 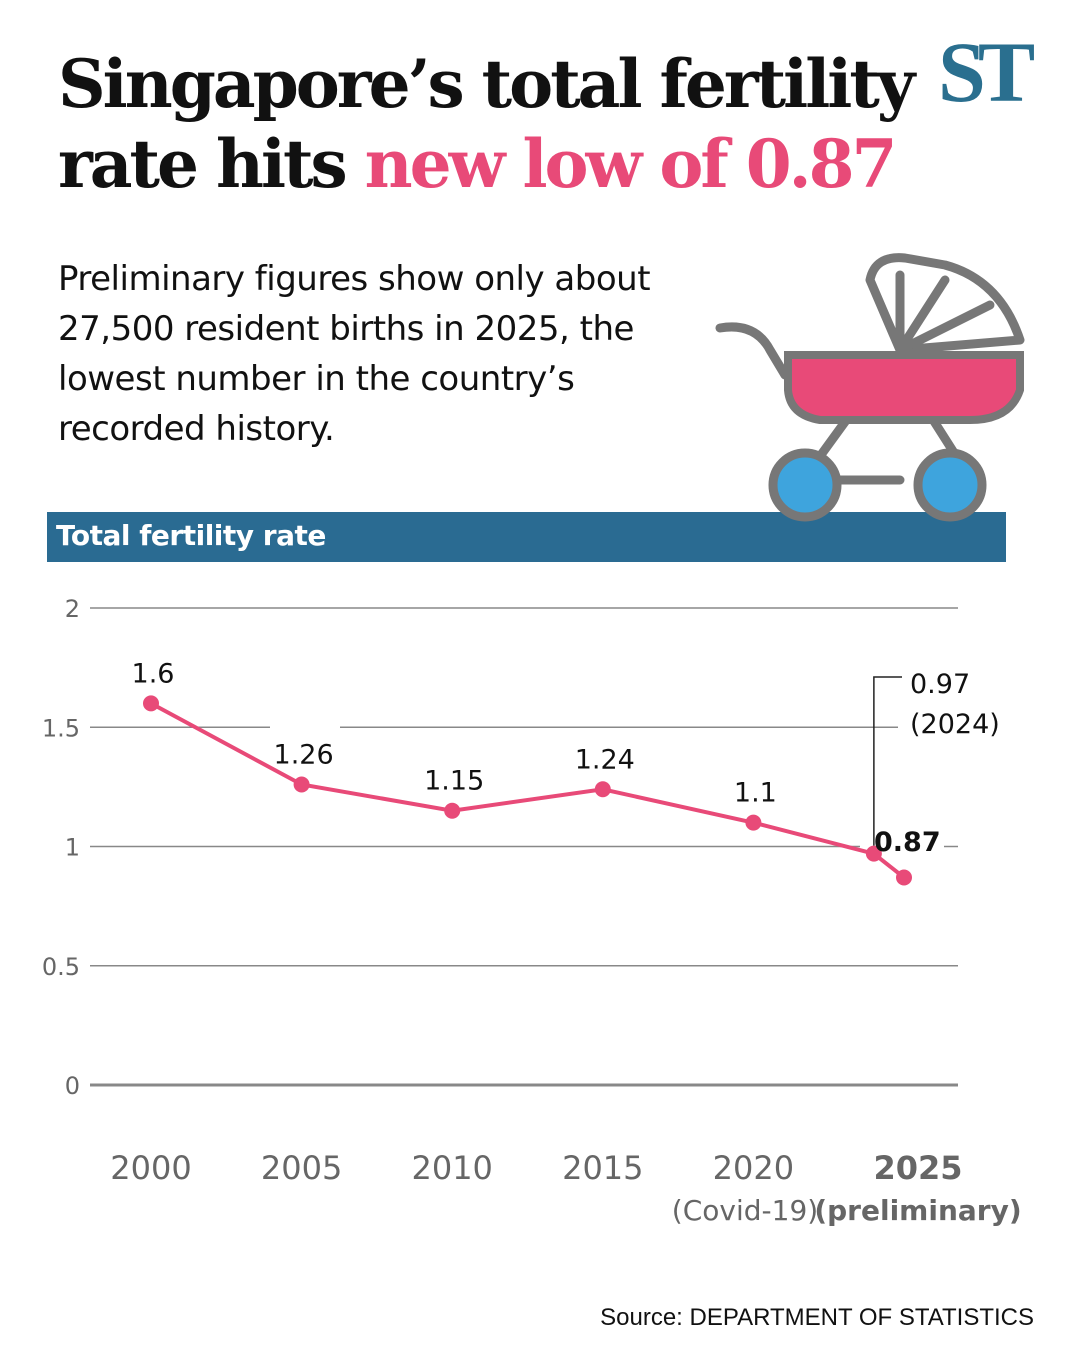 I want to click on st-logo: ST, so click(x=986, y=72).